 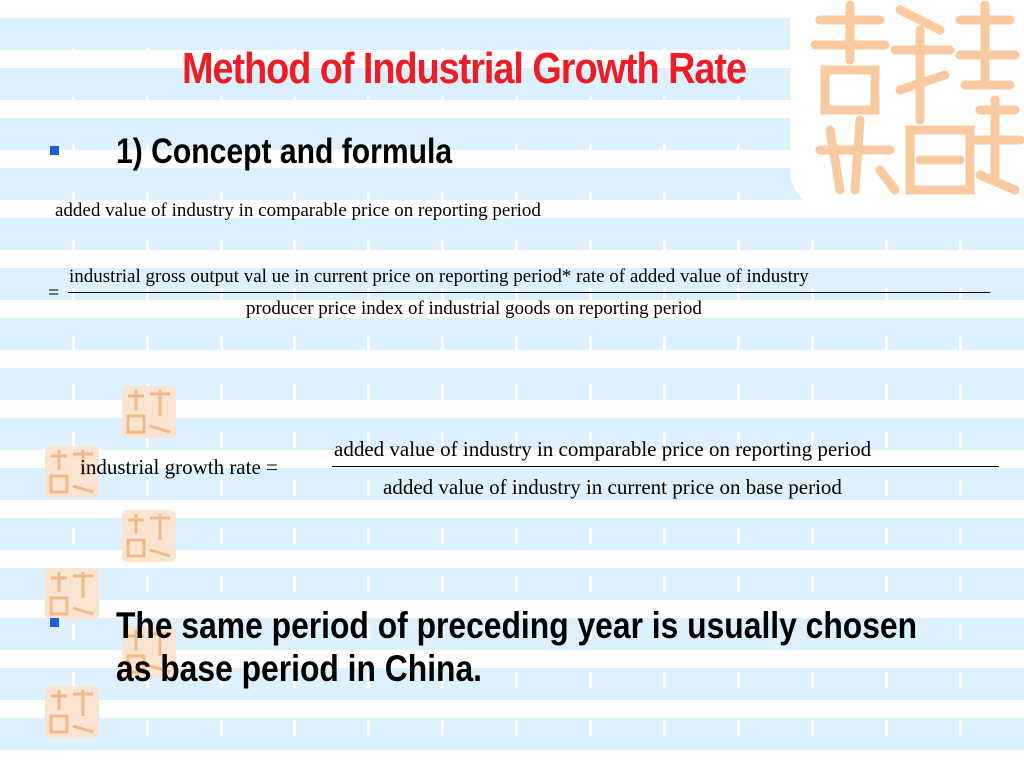 I want to click on formula1-fraction-bar, so click(x=529, y=292).